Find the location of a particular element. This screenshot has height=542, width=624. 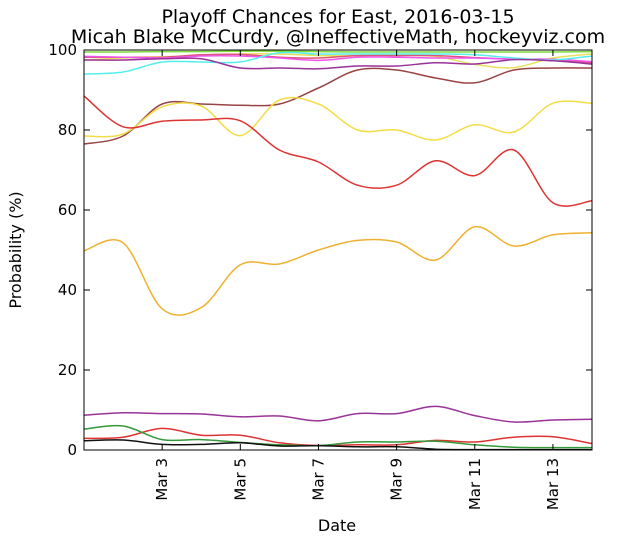

y-axis-label: Probability (%) is located at coordinates (15, 249).